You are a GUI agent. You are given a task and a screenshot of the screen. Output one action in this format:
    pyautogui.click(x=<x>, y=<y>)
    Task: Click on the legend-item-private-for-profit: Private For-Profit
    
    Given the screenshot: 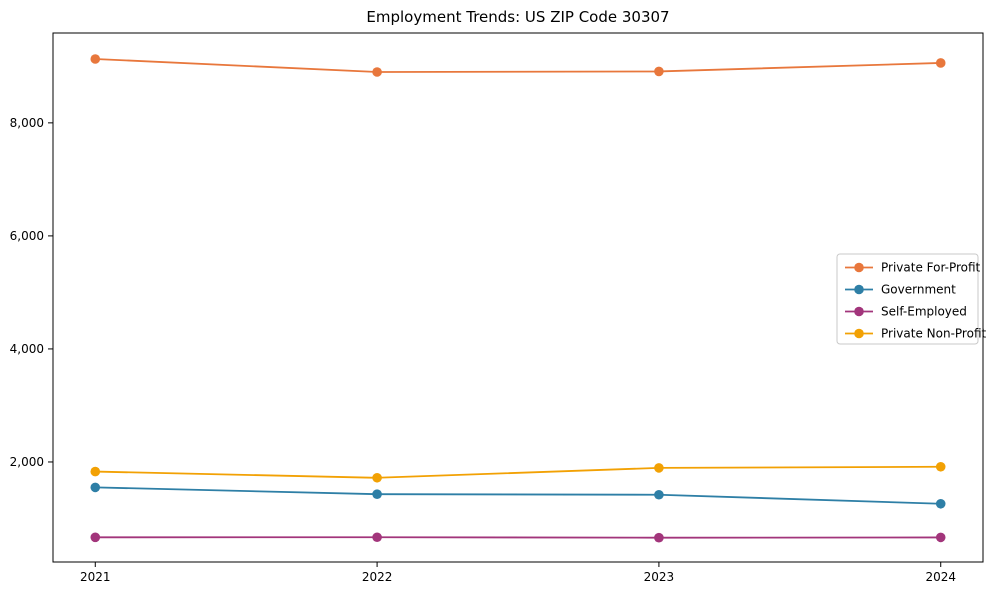 What is the action you would take?
    pyautogui.click(x=913, y=268)
    